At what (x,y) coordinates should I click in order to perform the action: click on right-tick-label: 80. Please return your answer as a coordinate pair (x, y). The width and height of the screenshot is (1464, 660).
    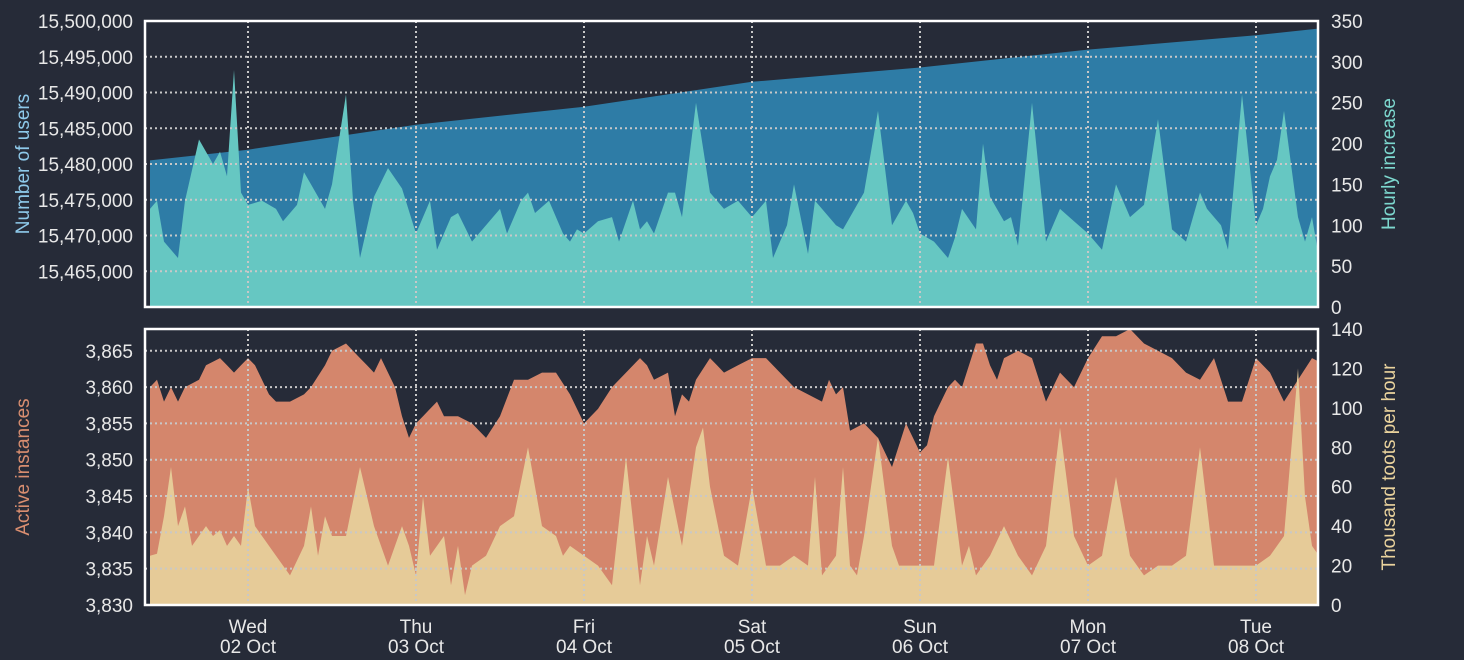
    Looking at the image, I should click on (1341, 448).